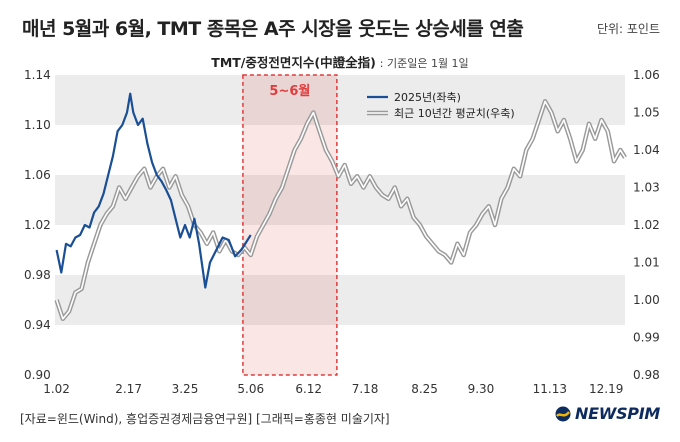 This screenshot has height=442, width=680. What do you see at coordinates (128, 389) in the screenshot?
I see `x-tick-label: 2.17` at bounding box center [128, 389].